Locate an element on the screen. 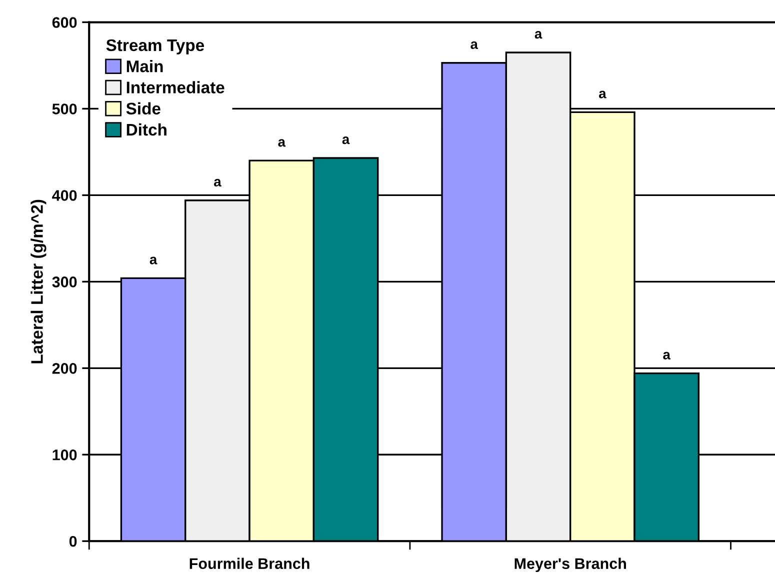 This screenshot has width=775, height=585. x-tick-label: Fourmile Branch is located at coordinates (250, 564).